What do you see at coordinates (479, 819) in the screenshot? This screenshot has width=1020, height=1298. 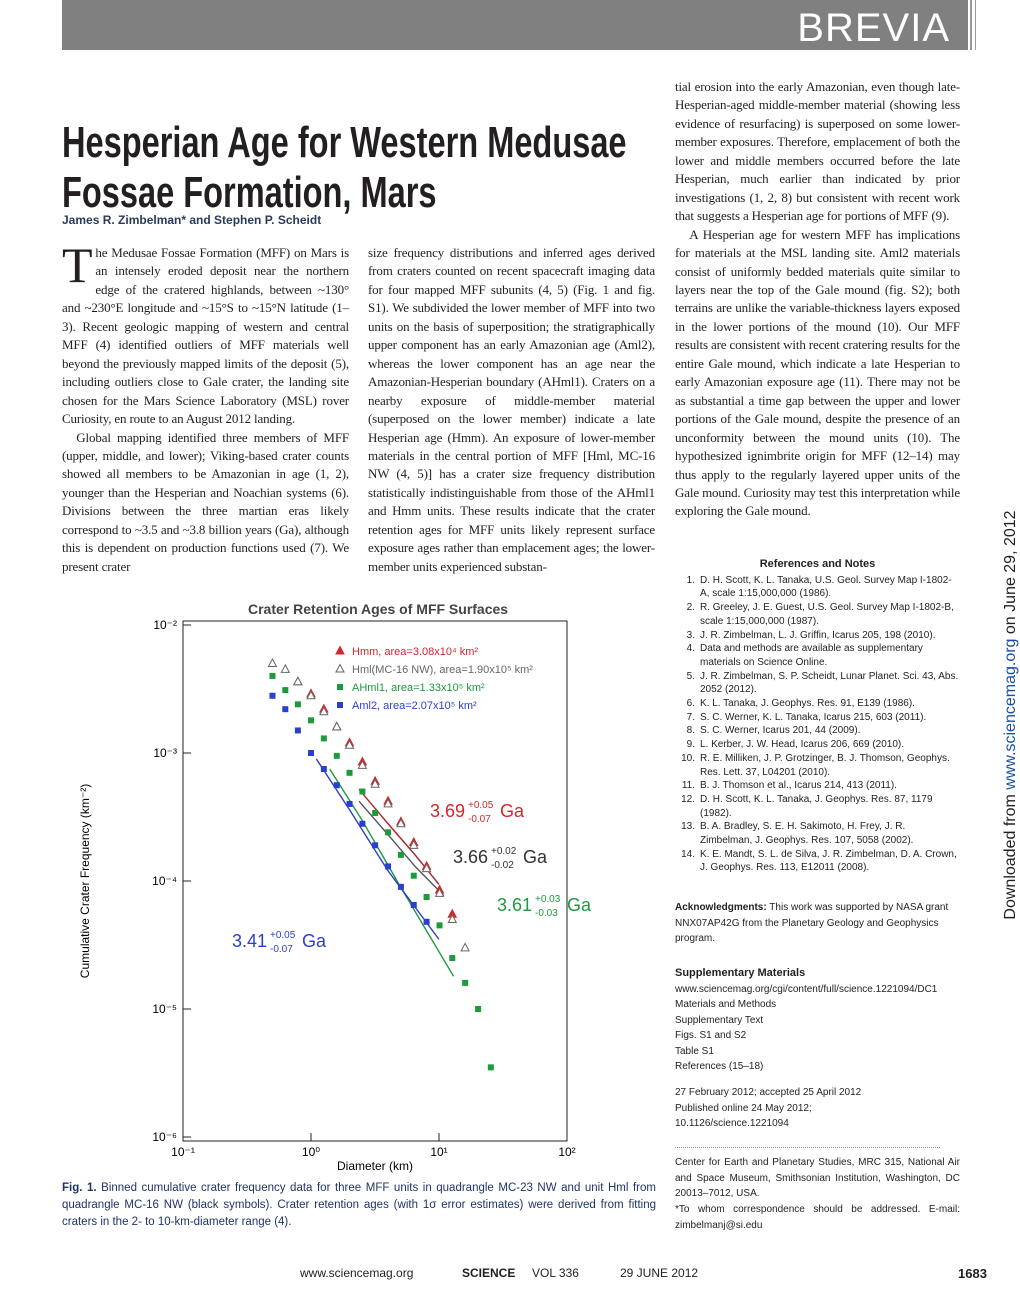 I see `age-minus: -0.07` at bounding box center [479, 819].